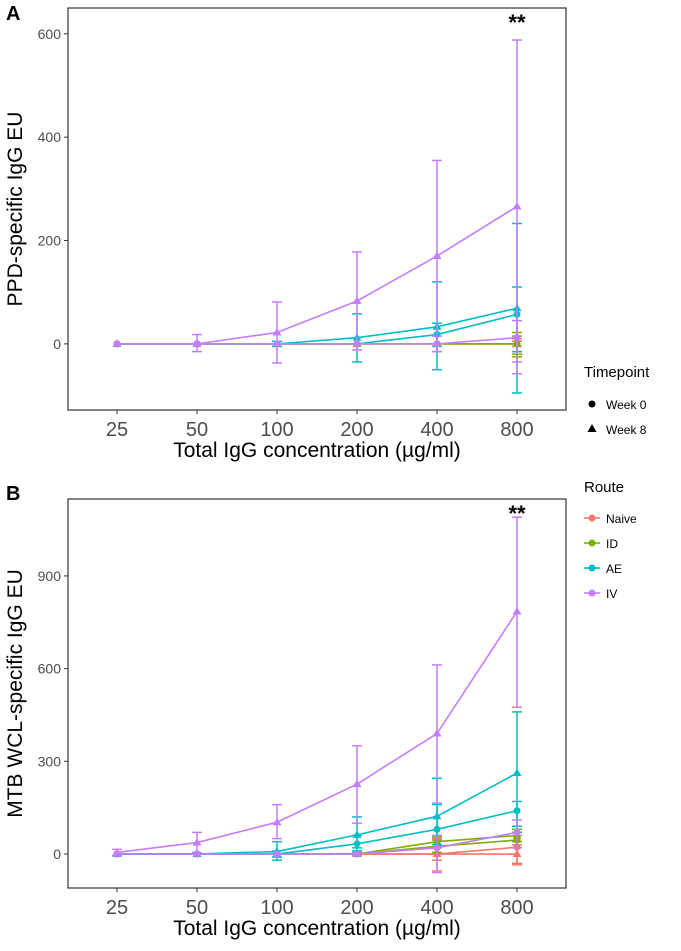 The image size is (681, 951). I want to click on legend-label: AE, so click(614, 569).